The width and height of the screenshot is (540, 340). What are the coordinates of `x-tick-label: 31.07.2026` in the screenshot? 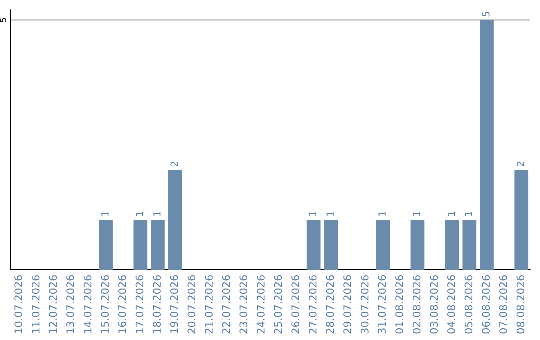 It's located at (382, 304).